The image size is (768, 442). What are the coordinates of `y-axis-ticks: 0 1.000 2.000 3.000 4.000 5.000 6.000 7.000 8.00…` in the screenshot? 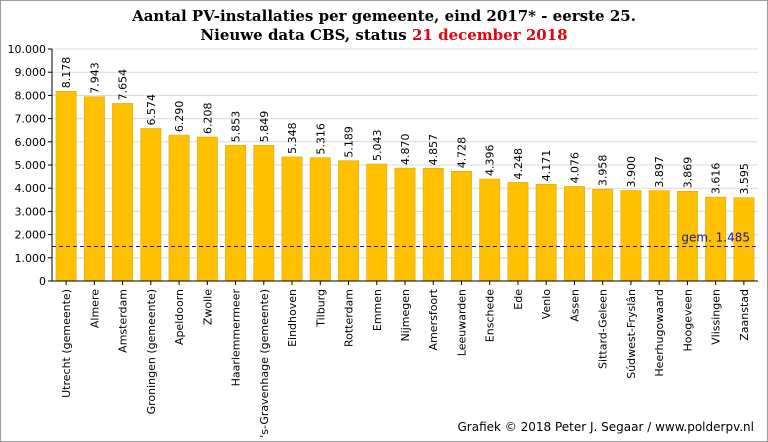 It's located at (30, 165).